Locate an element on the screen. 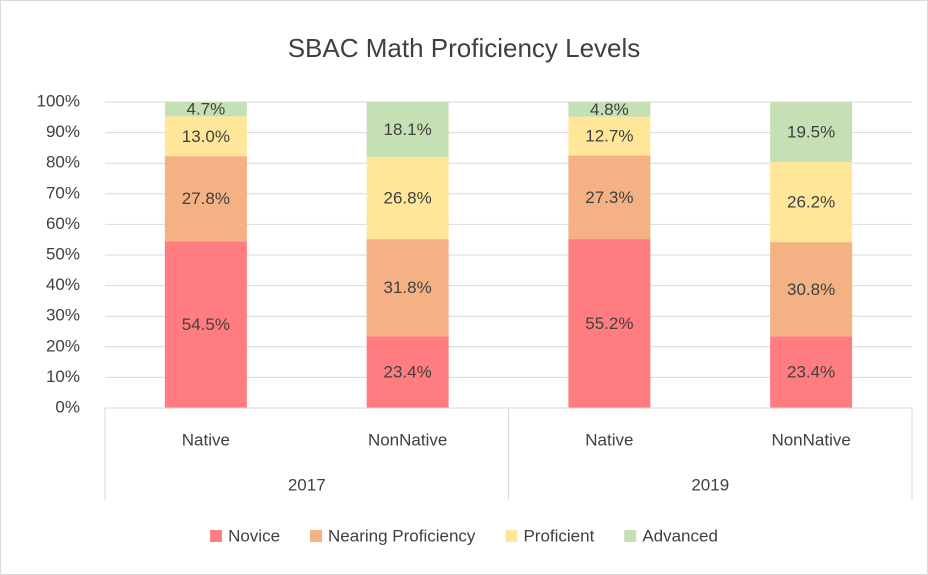 This screenshot has width=928, height=575. value-label: 26.2% is located at coordinates (811, 202).